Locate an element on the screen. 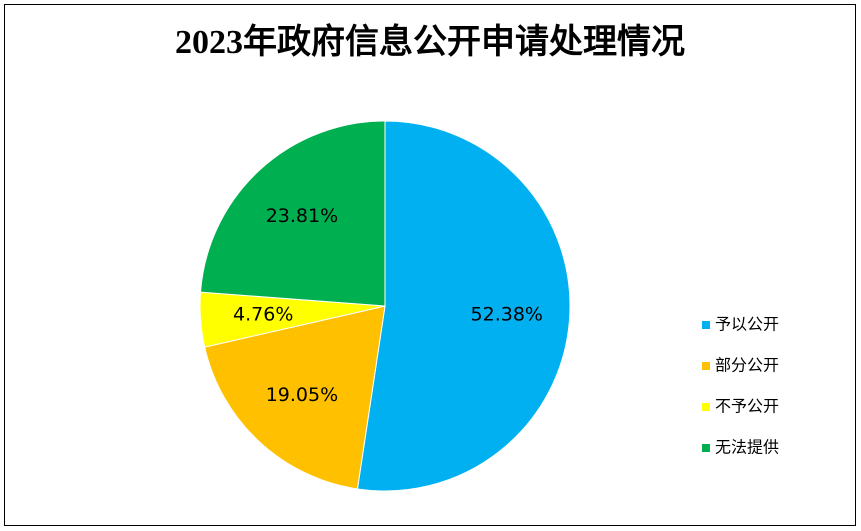  data-label: 19.05% is located at coordinates (302, 395).